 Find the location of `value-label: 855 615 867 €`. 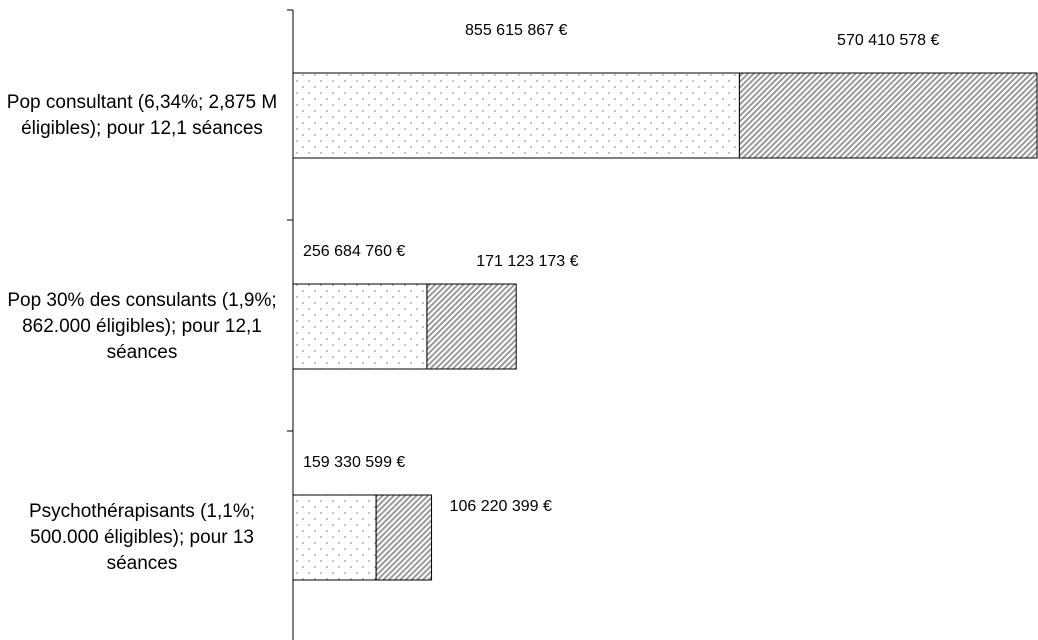

value-label: 855 615 867 € is located at coordinates (516, 30).